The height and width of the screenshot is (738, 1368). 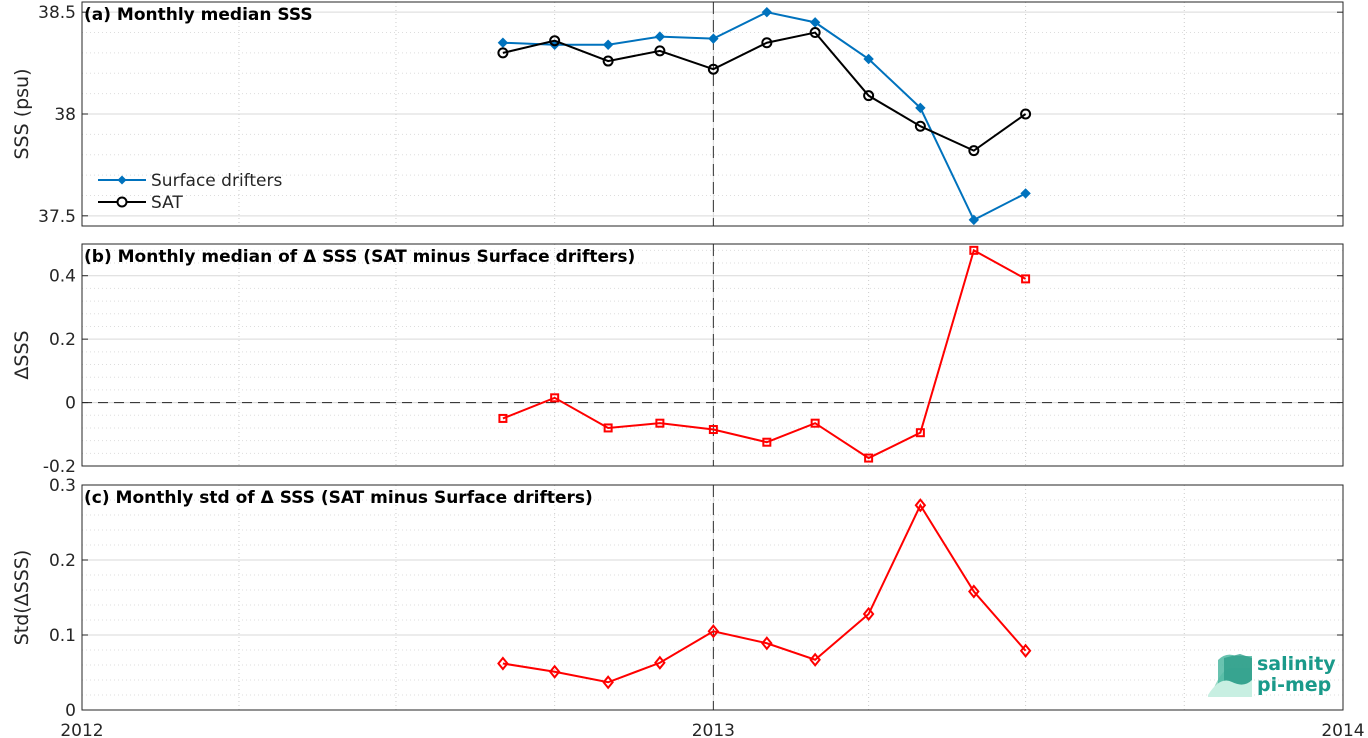 I want to click on salinity-pi-mep-logo: salinity pi-mep, so click(x=1272, y=675).